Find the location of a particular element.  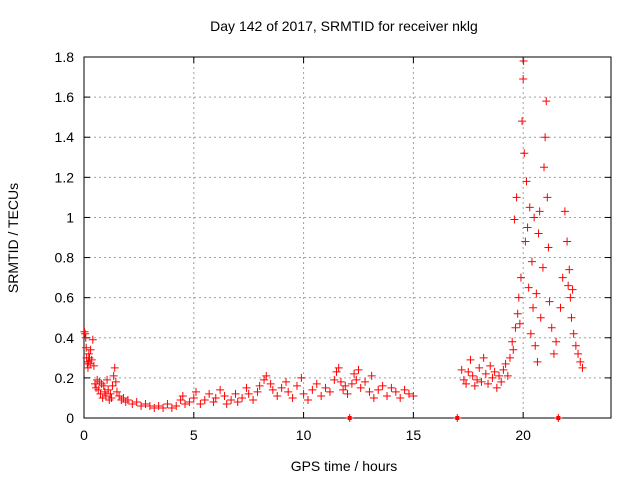

y-tick-label: 0.4 is located at coordinates (65, 338).